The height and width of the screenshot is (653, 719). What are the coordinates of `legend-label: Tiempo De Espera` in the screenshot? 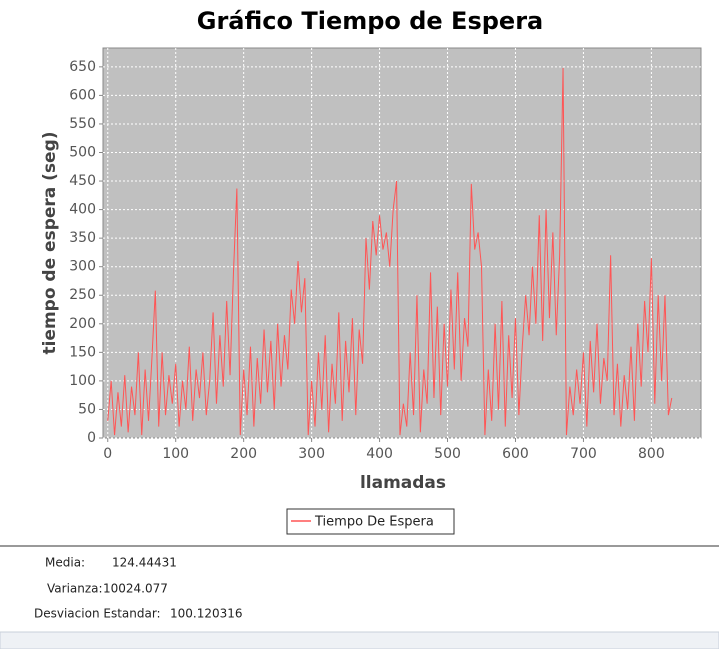 It's located at (374, 522).